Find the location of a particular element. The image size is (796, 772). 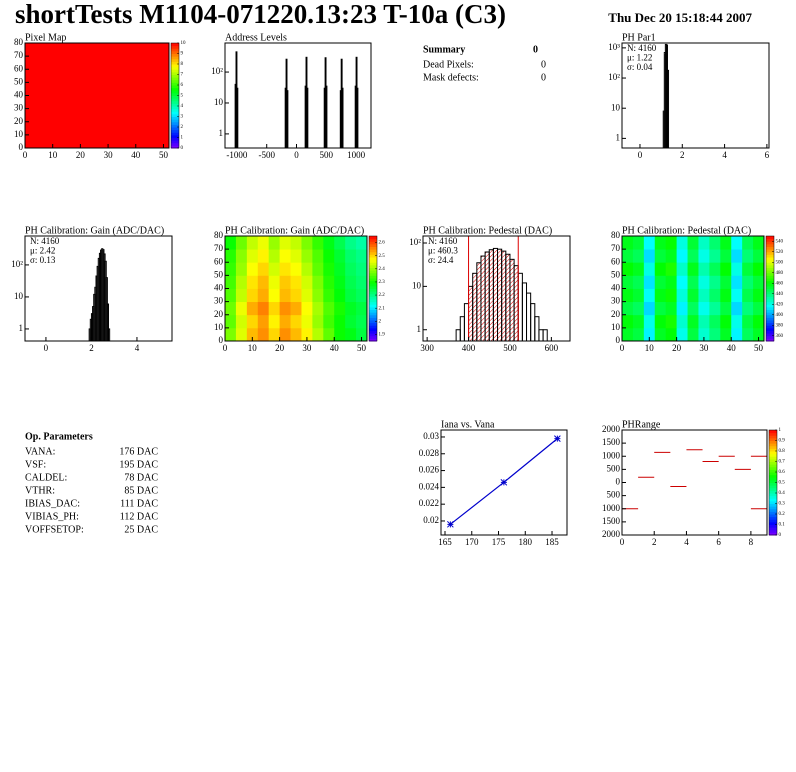

date: Thu Dec 20 15:18:44 2007 is located at coordinates (680, 17).